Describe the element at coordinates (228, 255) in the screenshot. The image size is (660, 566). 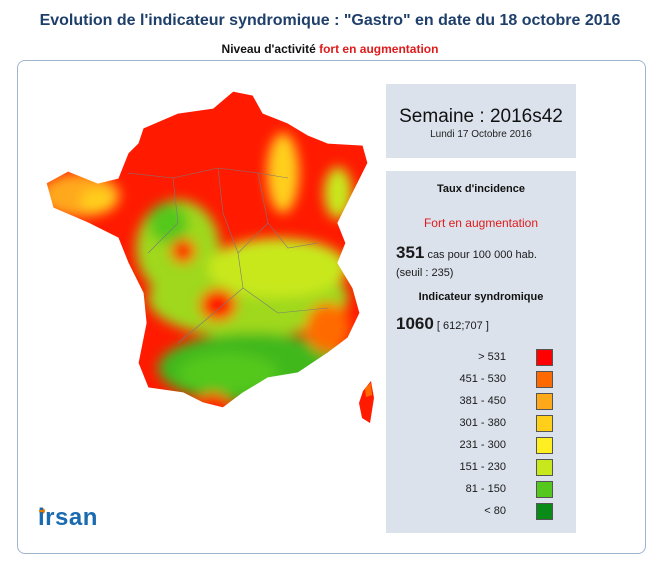
I see `region-borders` at that location.